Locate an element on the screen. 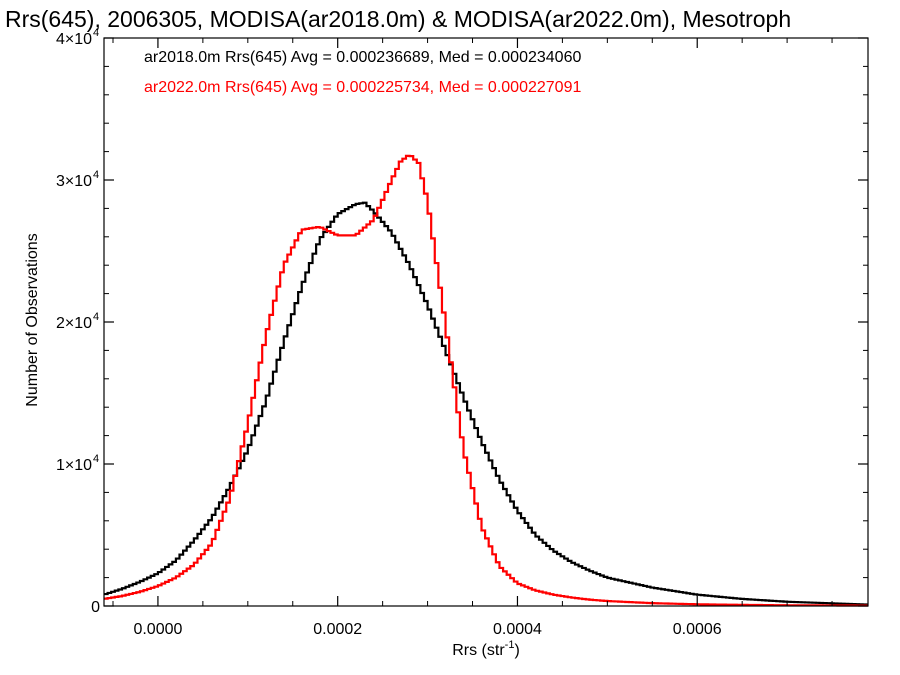 The image size is (900, 675). x-axis-label-sup: -1 is located at coordinates (510, 645).